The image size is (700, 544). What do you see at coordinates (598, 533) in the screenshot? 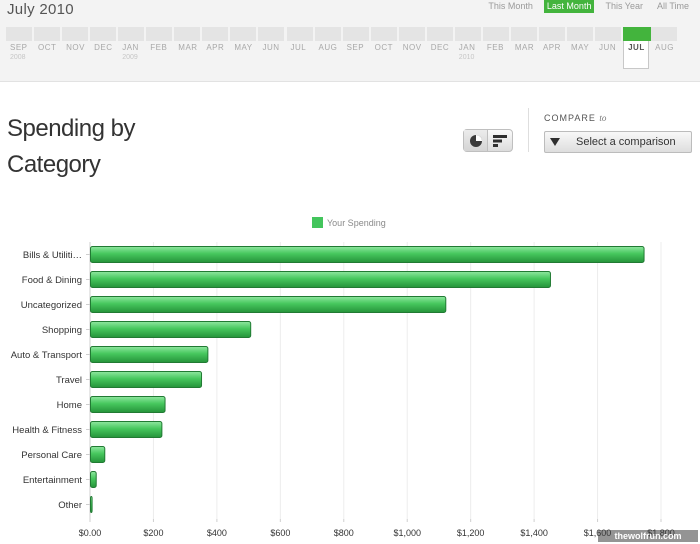
I see `chart-x-tick-label: $1,600` at bounding box center [598, 533].